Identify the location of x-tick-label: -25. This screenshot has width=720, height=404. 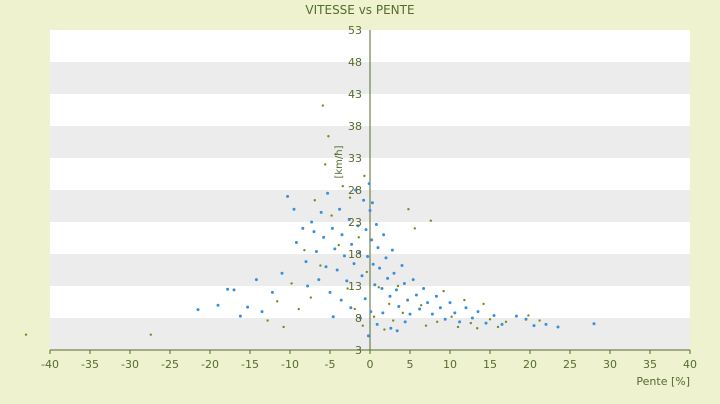
(170, 364).